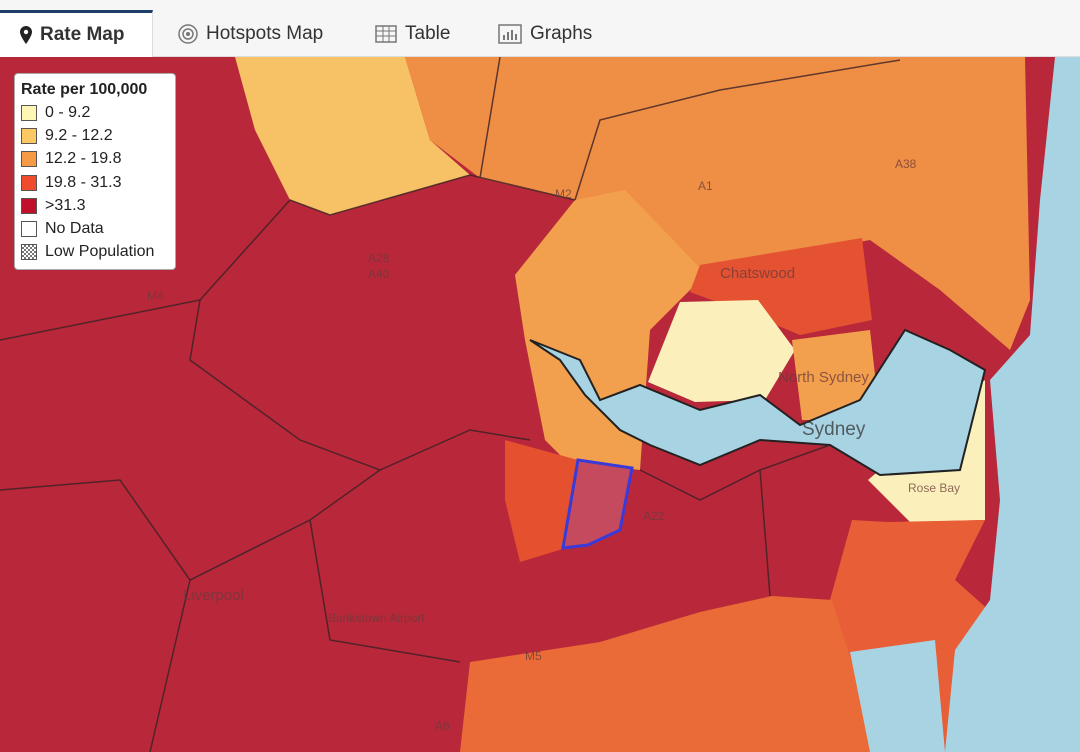 This screenshot has width=1080, height=752. I want to click on road-label: A1, so click(705, 186).